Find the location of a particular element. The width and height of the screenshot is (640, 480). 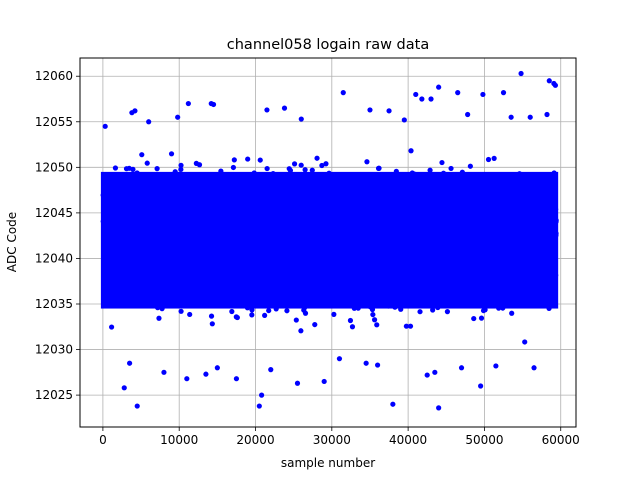

x-tick-label: 20000 is located at coordinates (255, 440).